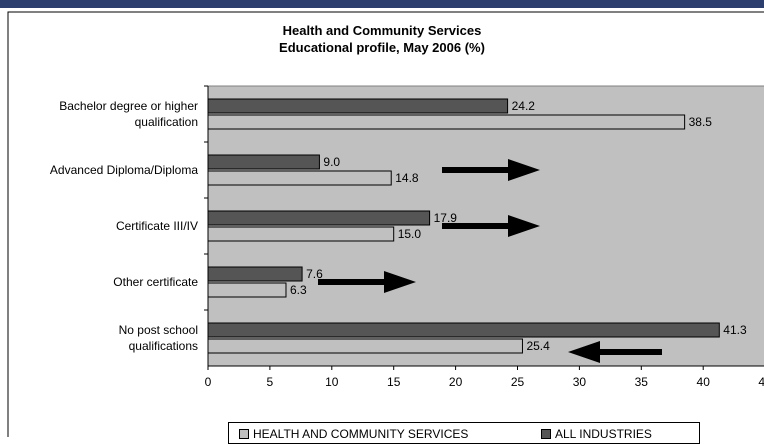  What do you see at coordinates (642, 382) in the screenshot?
I see `x-tick-label: 35` at bounding box center [642, 382].